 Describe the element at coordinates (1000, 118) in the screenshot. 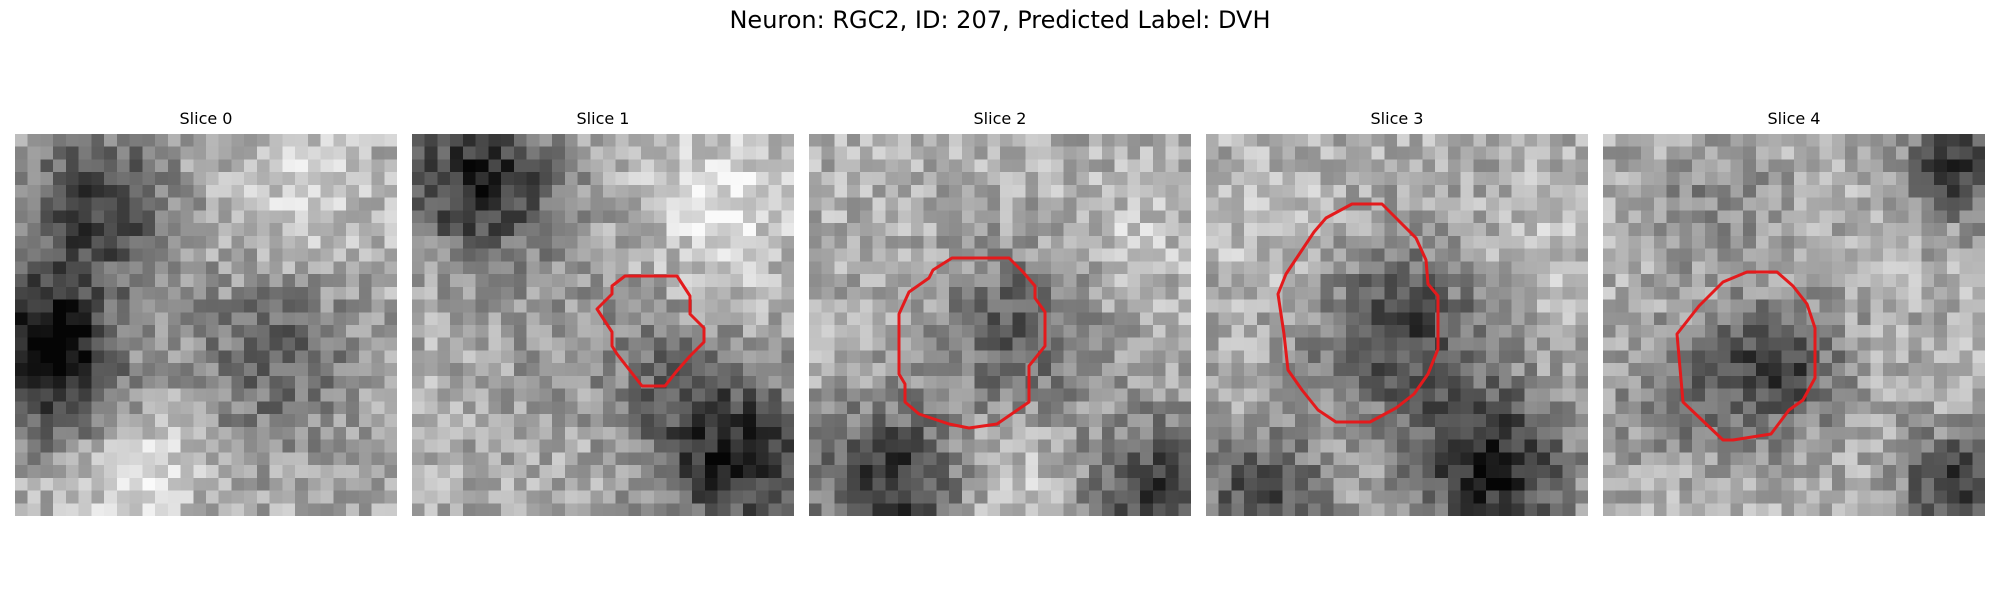

I see `slice-title-2: Slice 2` at that location.